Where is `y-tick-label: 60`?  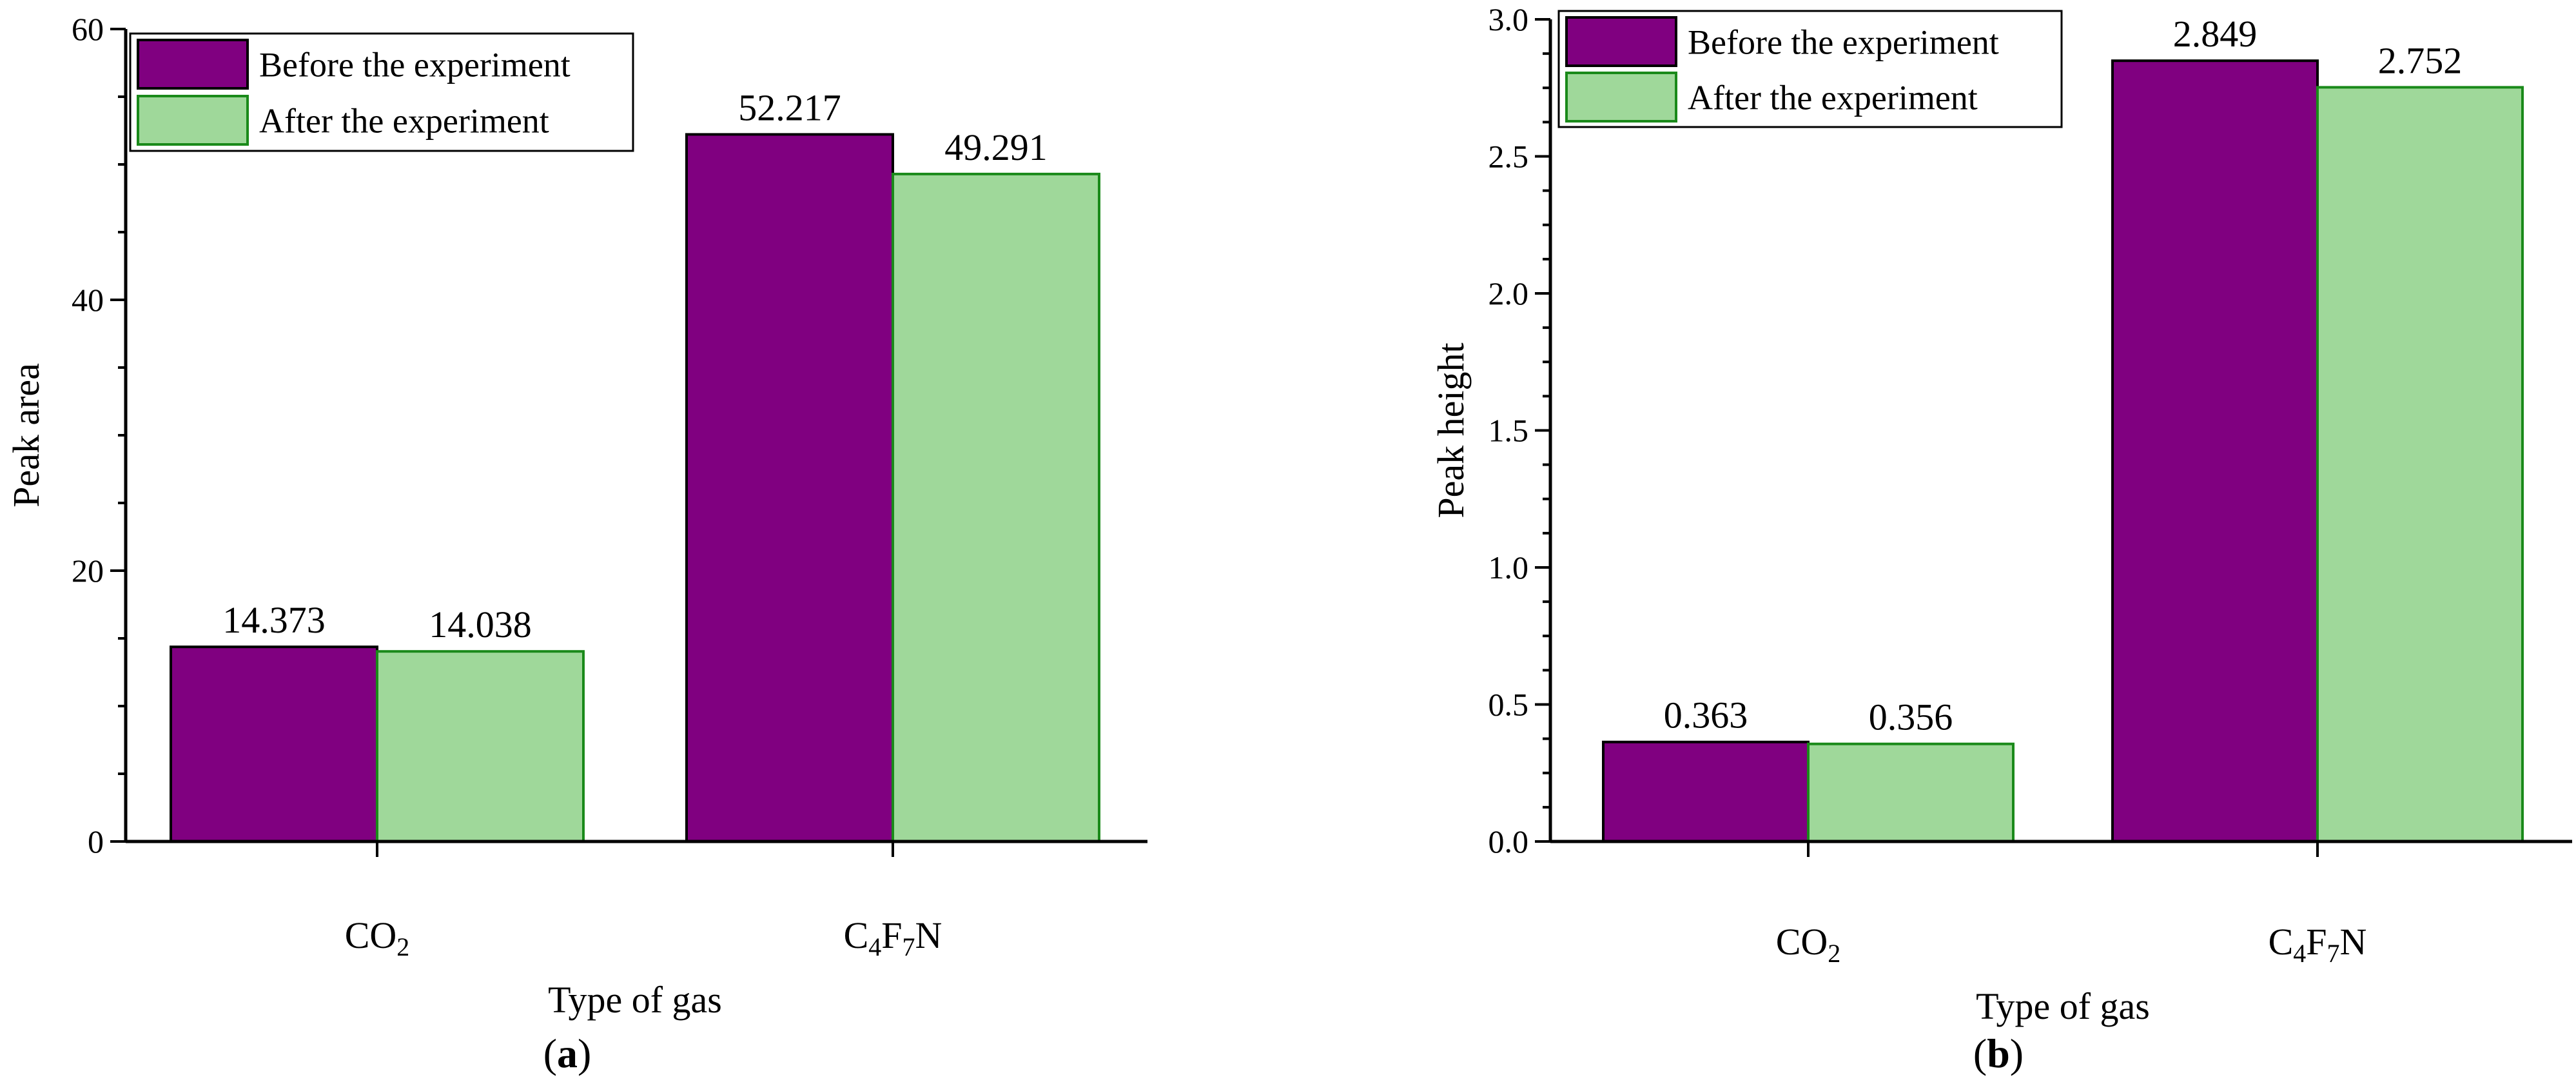
y-tick-label: 60 is located at coordinates (88, 29).